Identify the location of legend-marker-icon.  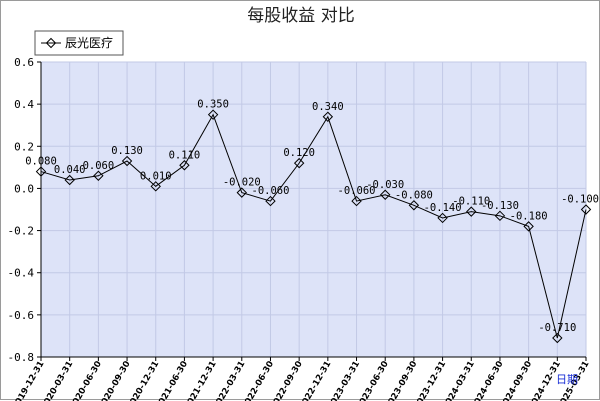
(51, 43).